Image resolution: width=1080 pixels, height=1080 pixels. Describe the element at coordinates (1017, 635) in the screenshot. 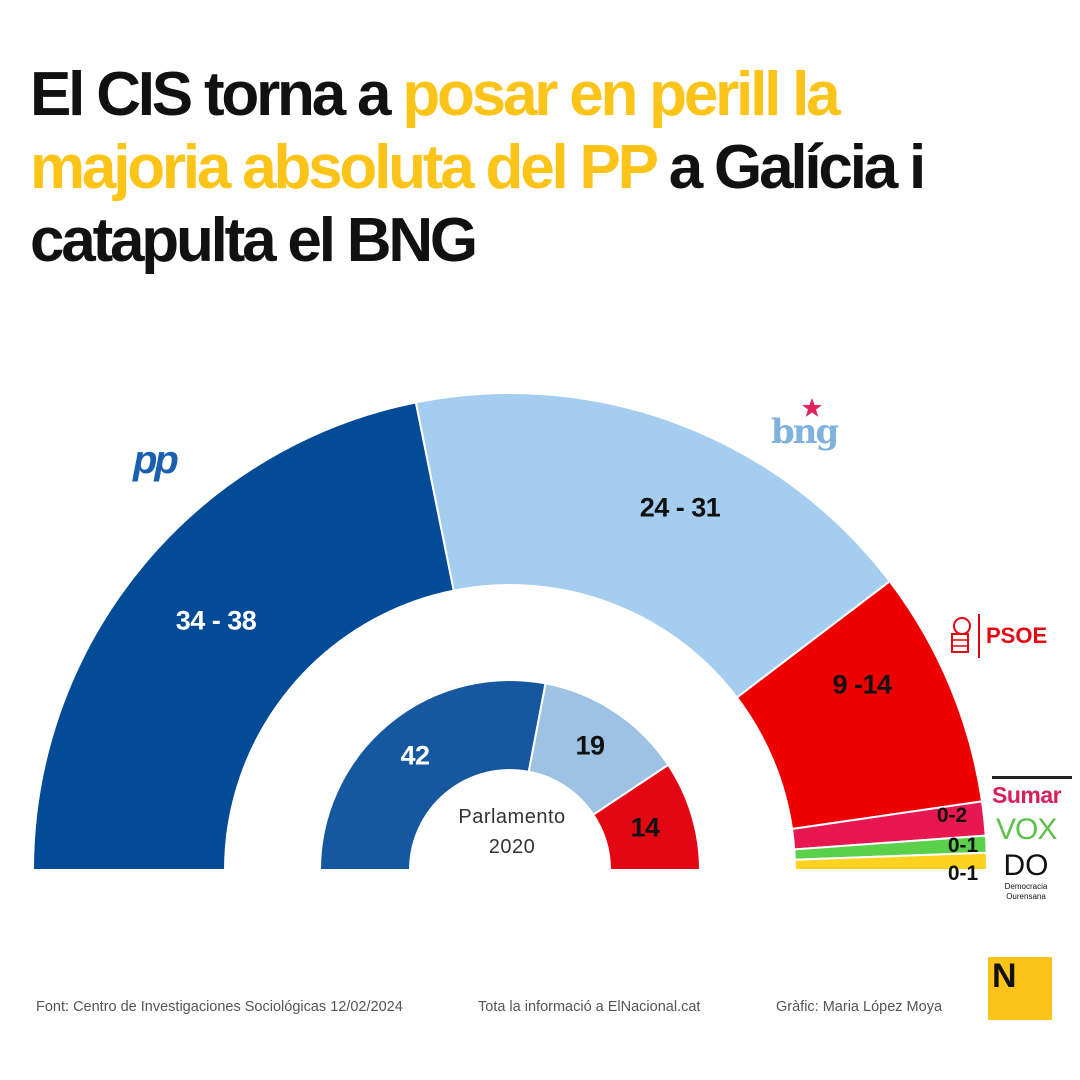

I see `psoe-logo-text: PSOE` at that location.